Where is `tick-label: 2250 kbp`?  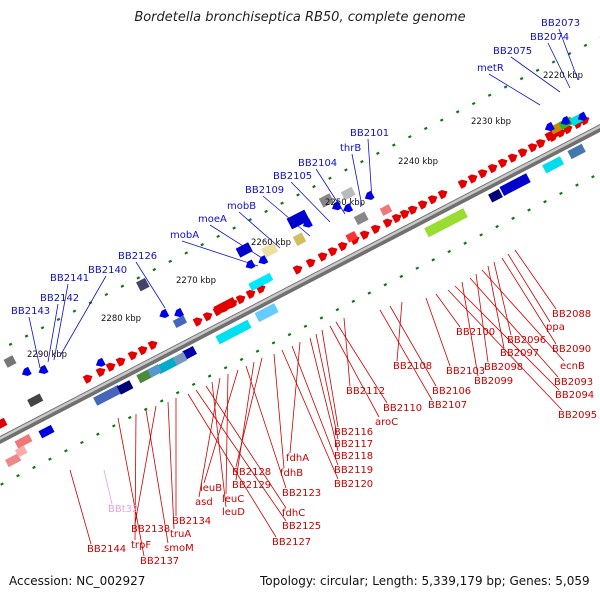
tick-label: 2250 kbp is located at coordinates (345, 203).